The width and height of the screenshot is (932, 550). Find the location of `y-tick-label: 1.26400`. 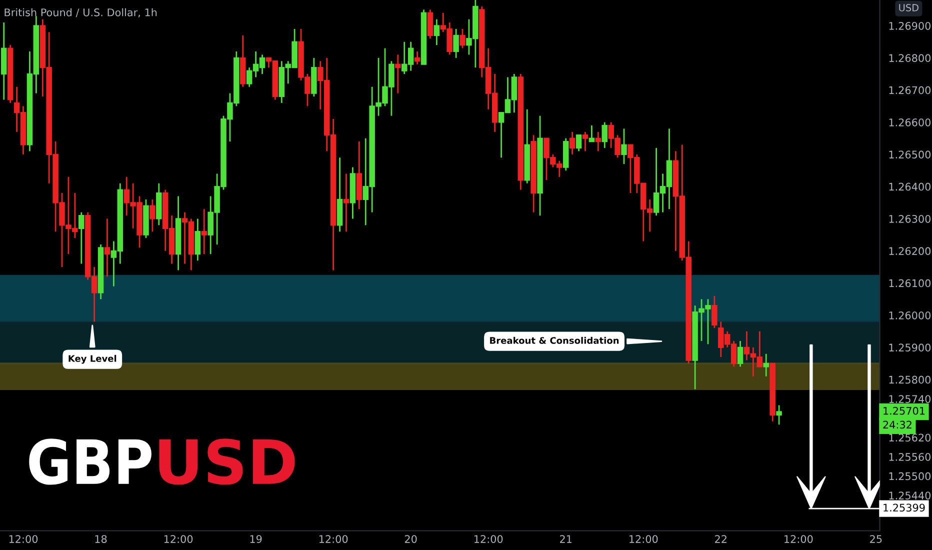

y-tick-label: 1.26400 is located at coordinates (910, 186).